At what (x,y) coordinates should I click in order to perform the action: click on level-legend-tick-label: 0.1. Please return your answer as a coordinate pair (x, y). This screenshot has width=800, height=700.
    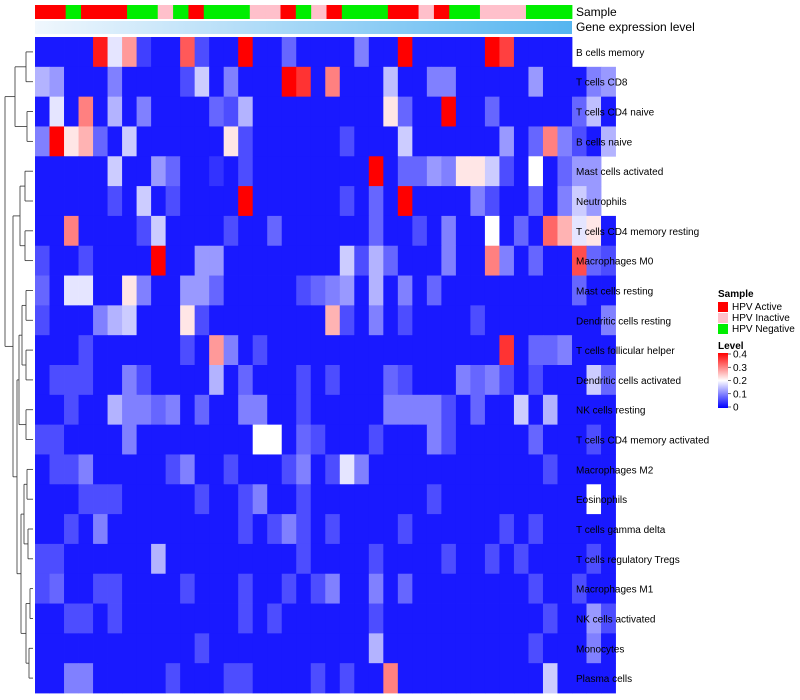
    Looking at the image, I should click on (740, 394).